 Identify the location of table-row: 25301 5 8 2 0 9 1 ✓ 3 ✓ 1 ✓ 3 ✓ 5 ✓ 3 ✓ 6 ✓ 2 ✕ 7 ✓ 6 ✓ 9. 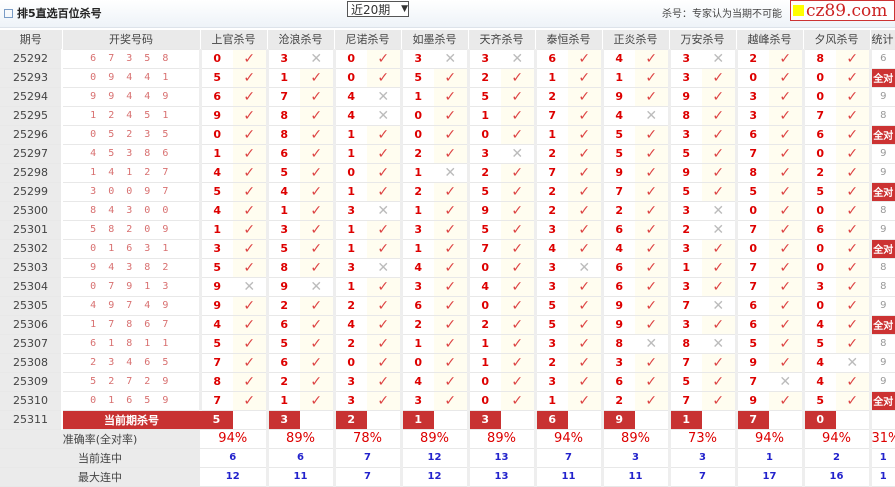
(447, 230).